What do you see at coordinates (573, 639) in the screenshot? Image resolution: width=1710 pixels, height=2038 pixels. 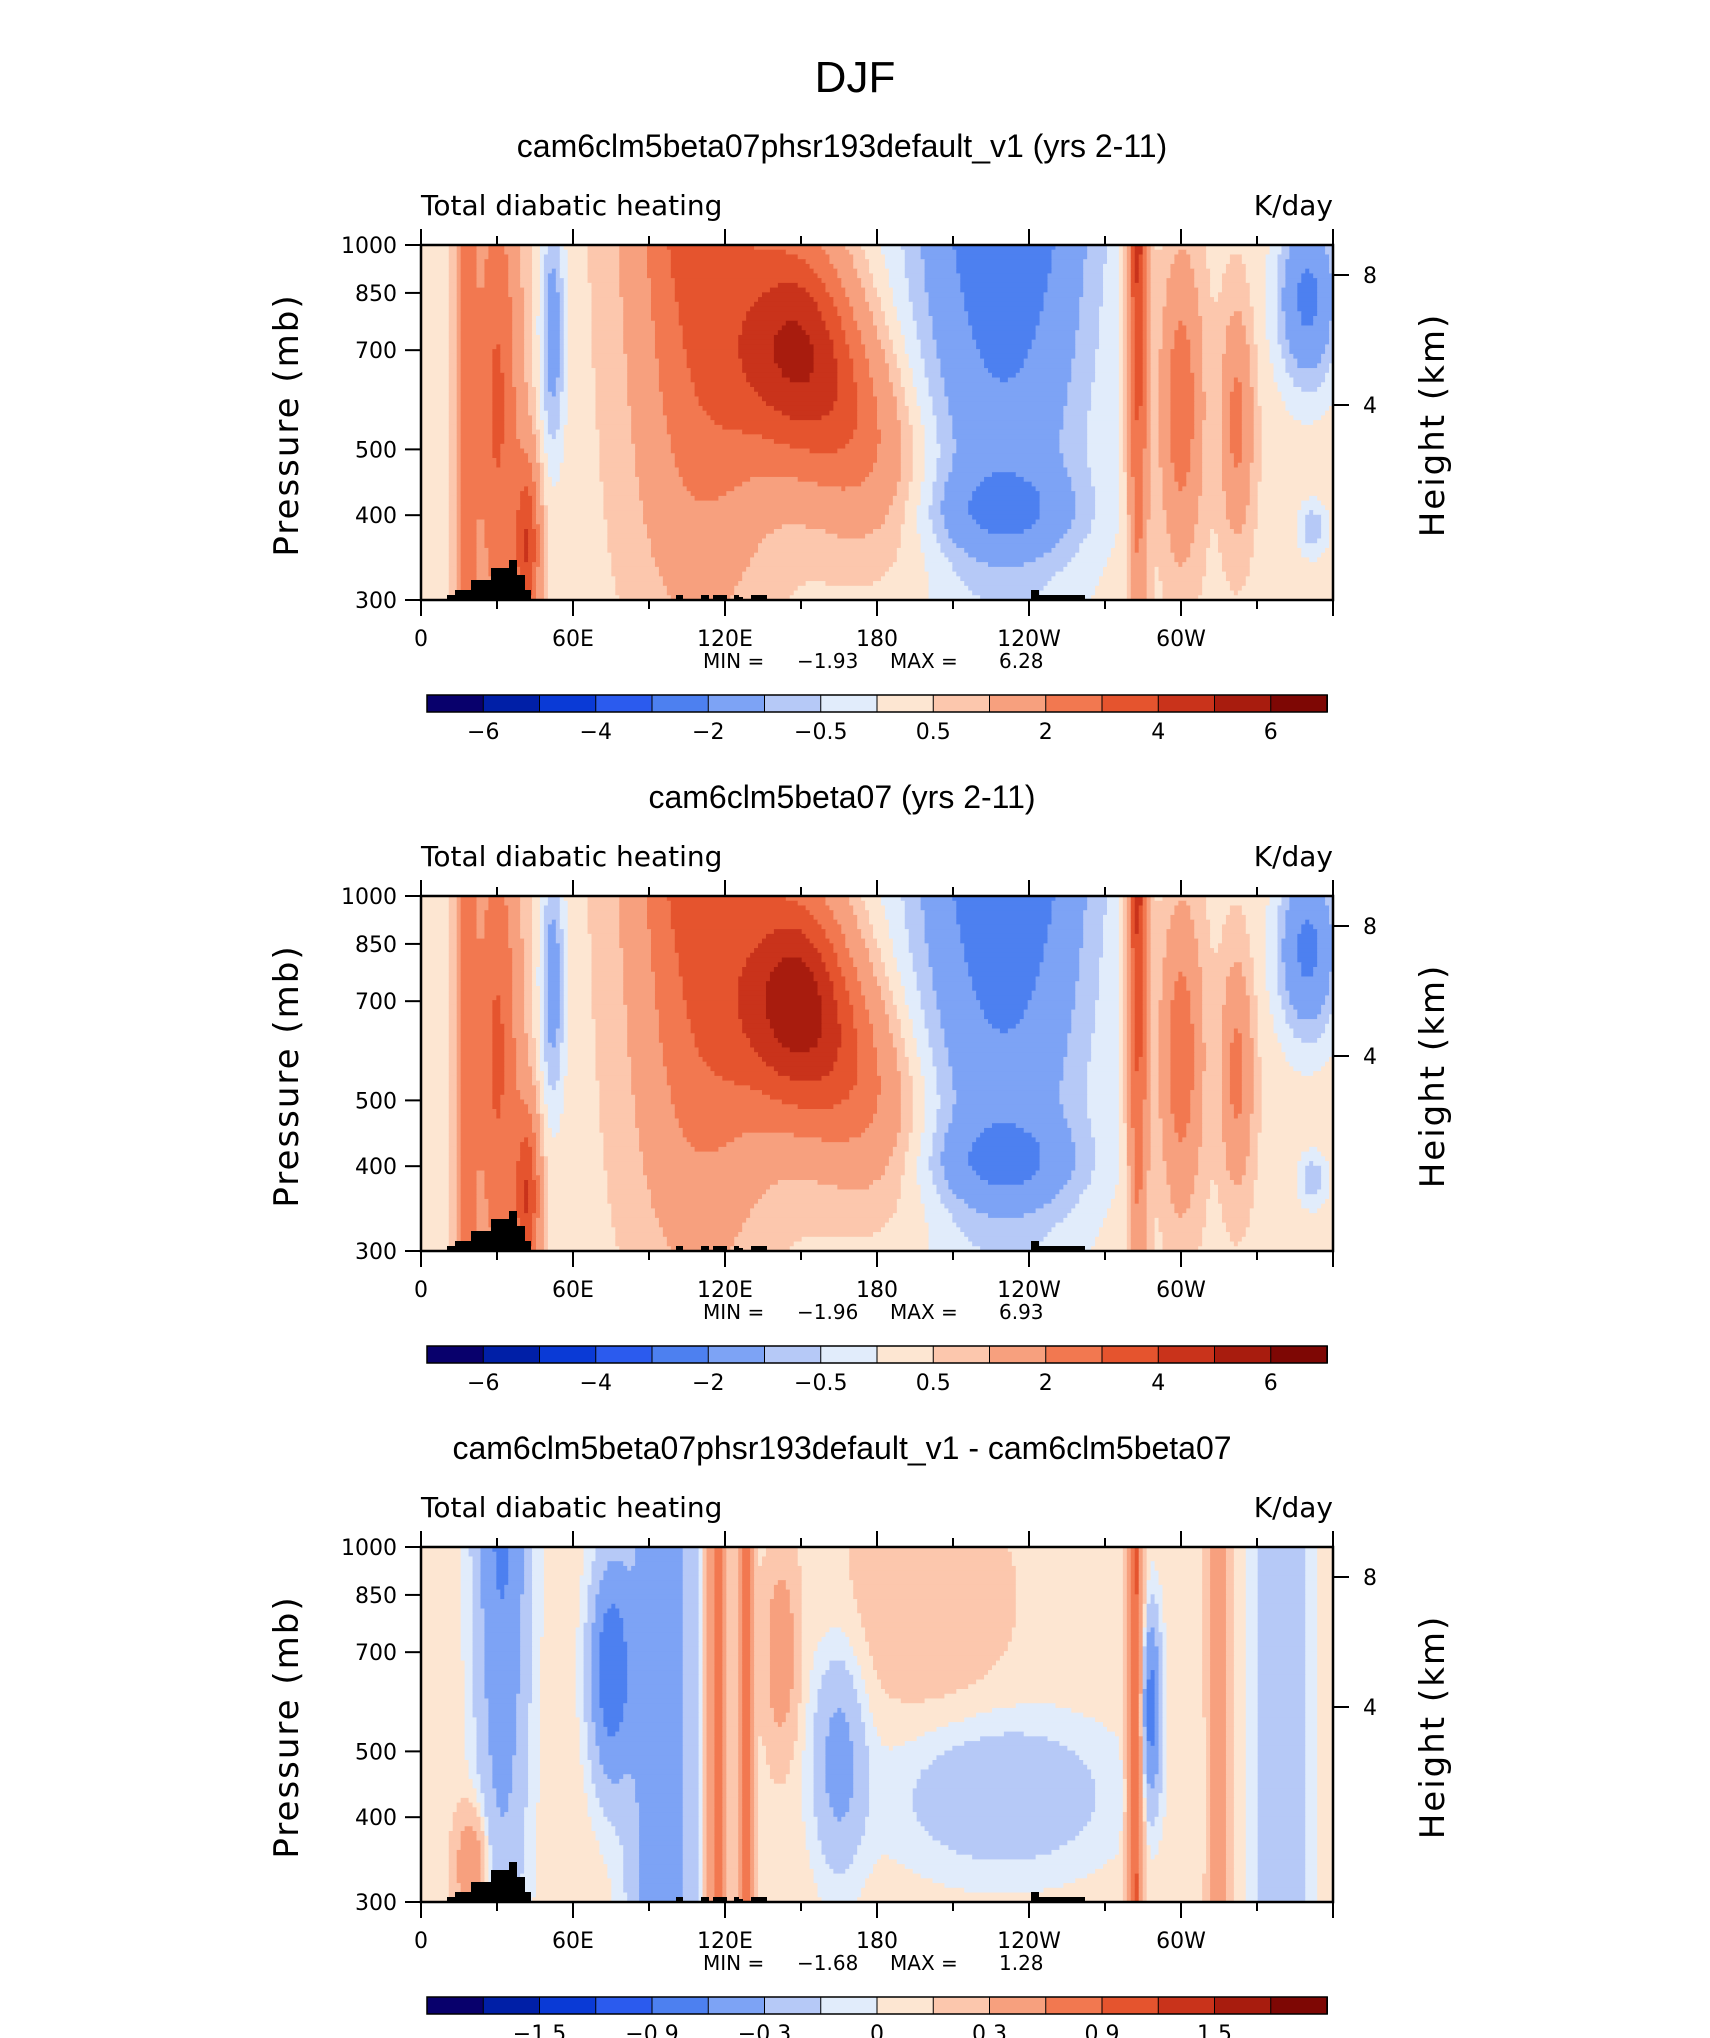 I see `x-tick-label: 60E` at bounding box center [573, 639].